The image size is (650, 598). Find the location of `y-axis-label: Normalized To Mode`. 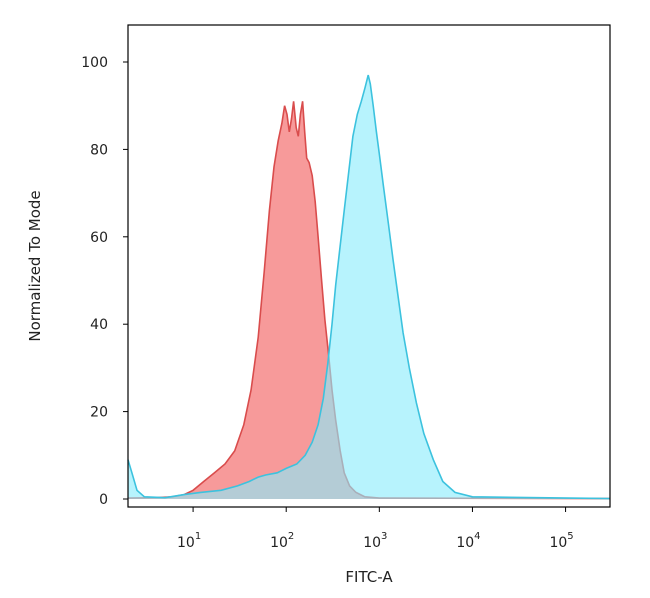

y-axis-label: Normalized To Mode is located at coordinates (35, 265).